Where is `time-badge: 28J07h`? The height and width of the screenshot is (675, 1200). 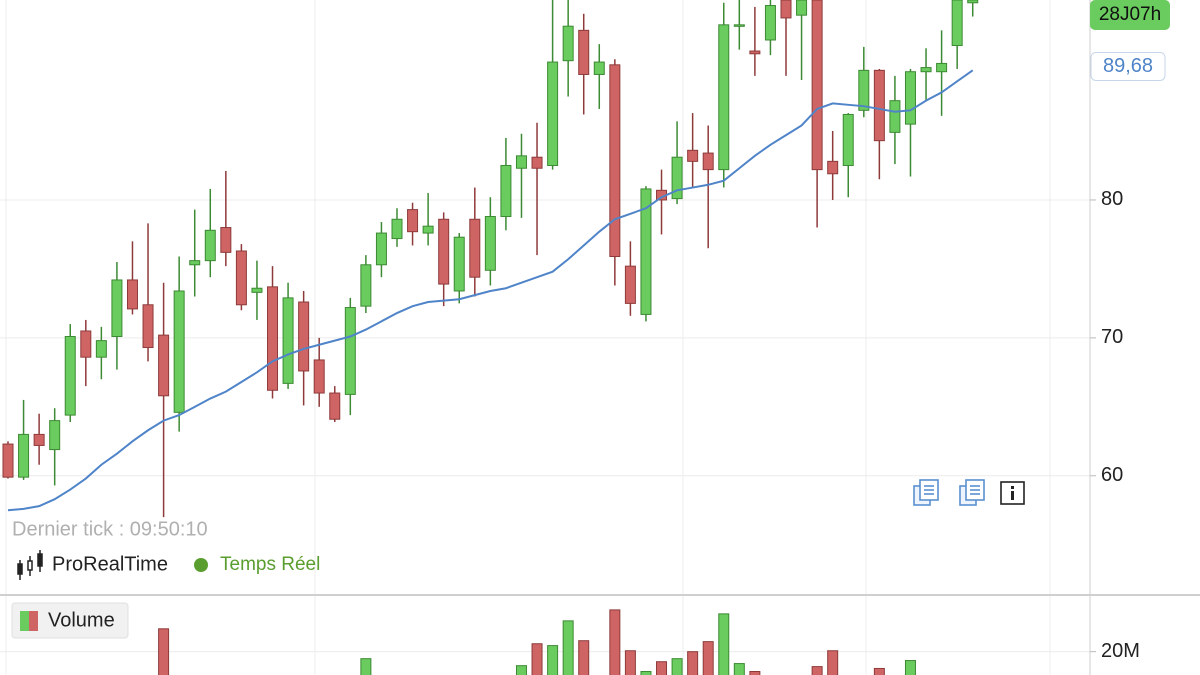
time-badge: 28J07h is located at coordinates (1130, 14).